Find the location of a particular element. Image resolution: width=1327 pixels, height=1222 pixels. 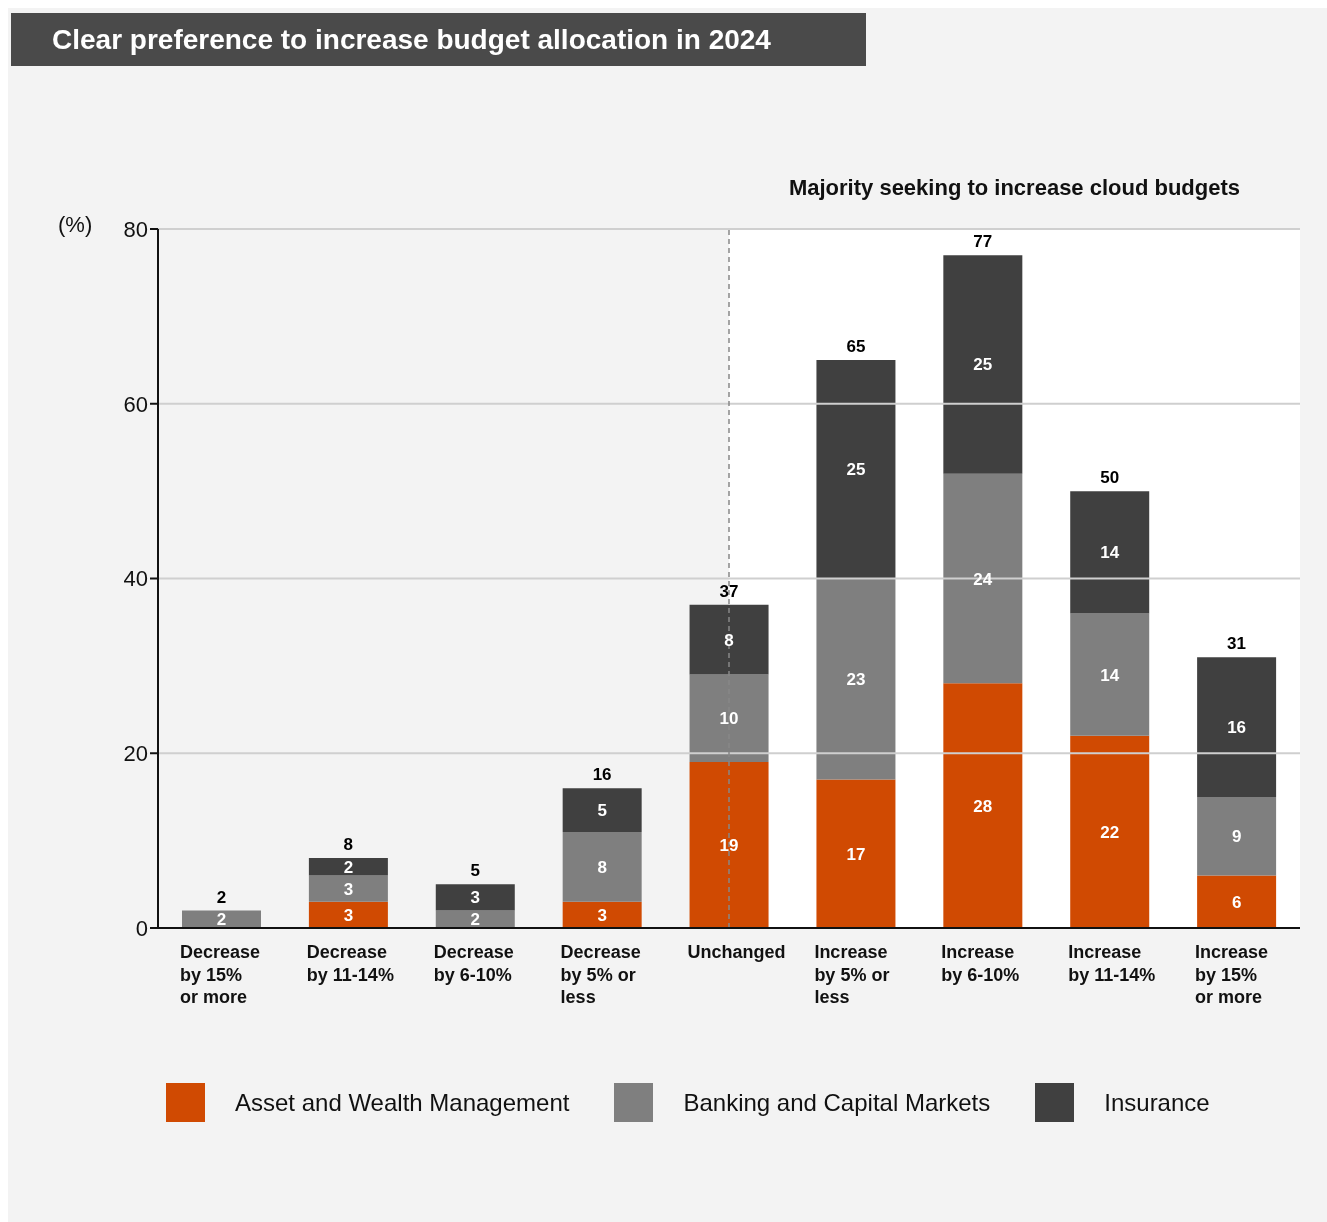

y-axis-title: (%) is located at coordinates (75, 225).